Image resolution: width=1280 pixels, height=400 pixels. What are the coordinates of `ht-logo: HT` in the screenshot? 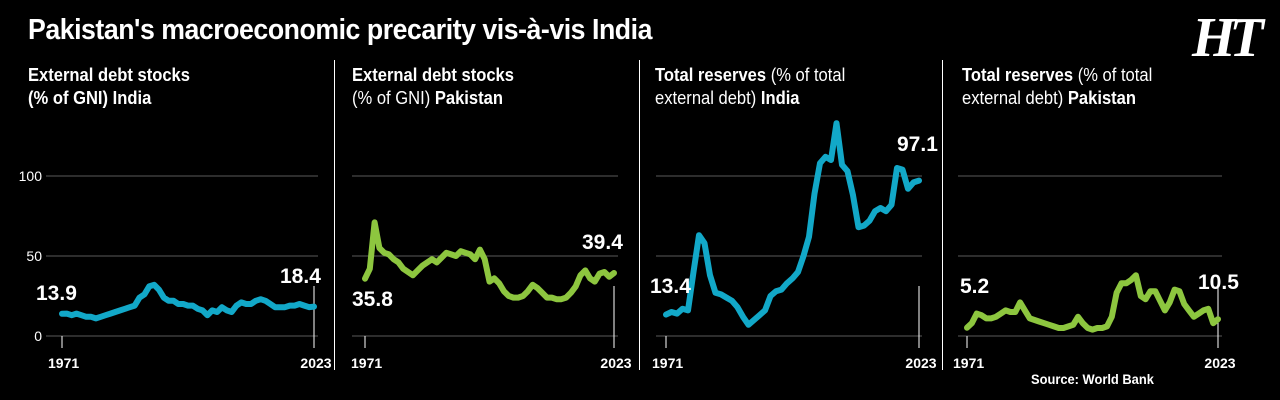 It's located at (1228, 38).